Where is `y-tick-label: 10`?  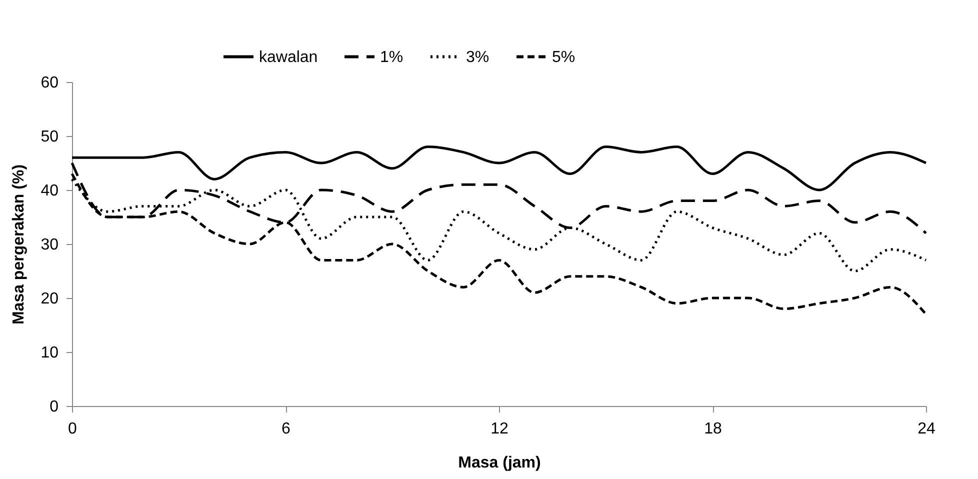 y-tick-label: 10 is located at coordinates (49, 353).